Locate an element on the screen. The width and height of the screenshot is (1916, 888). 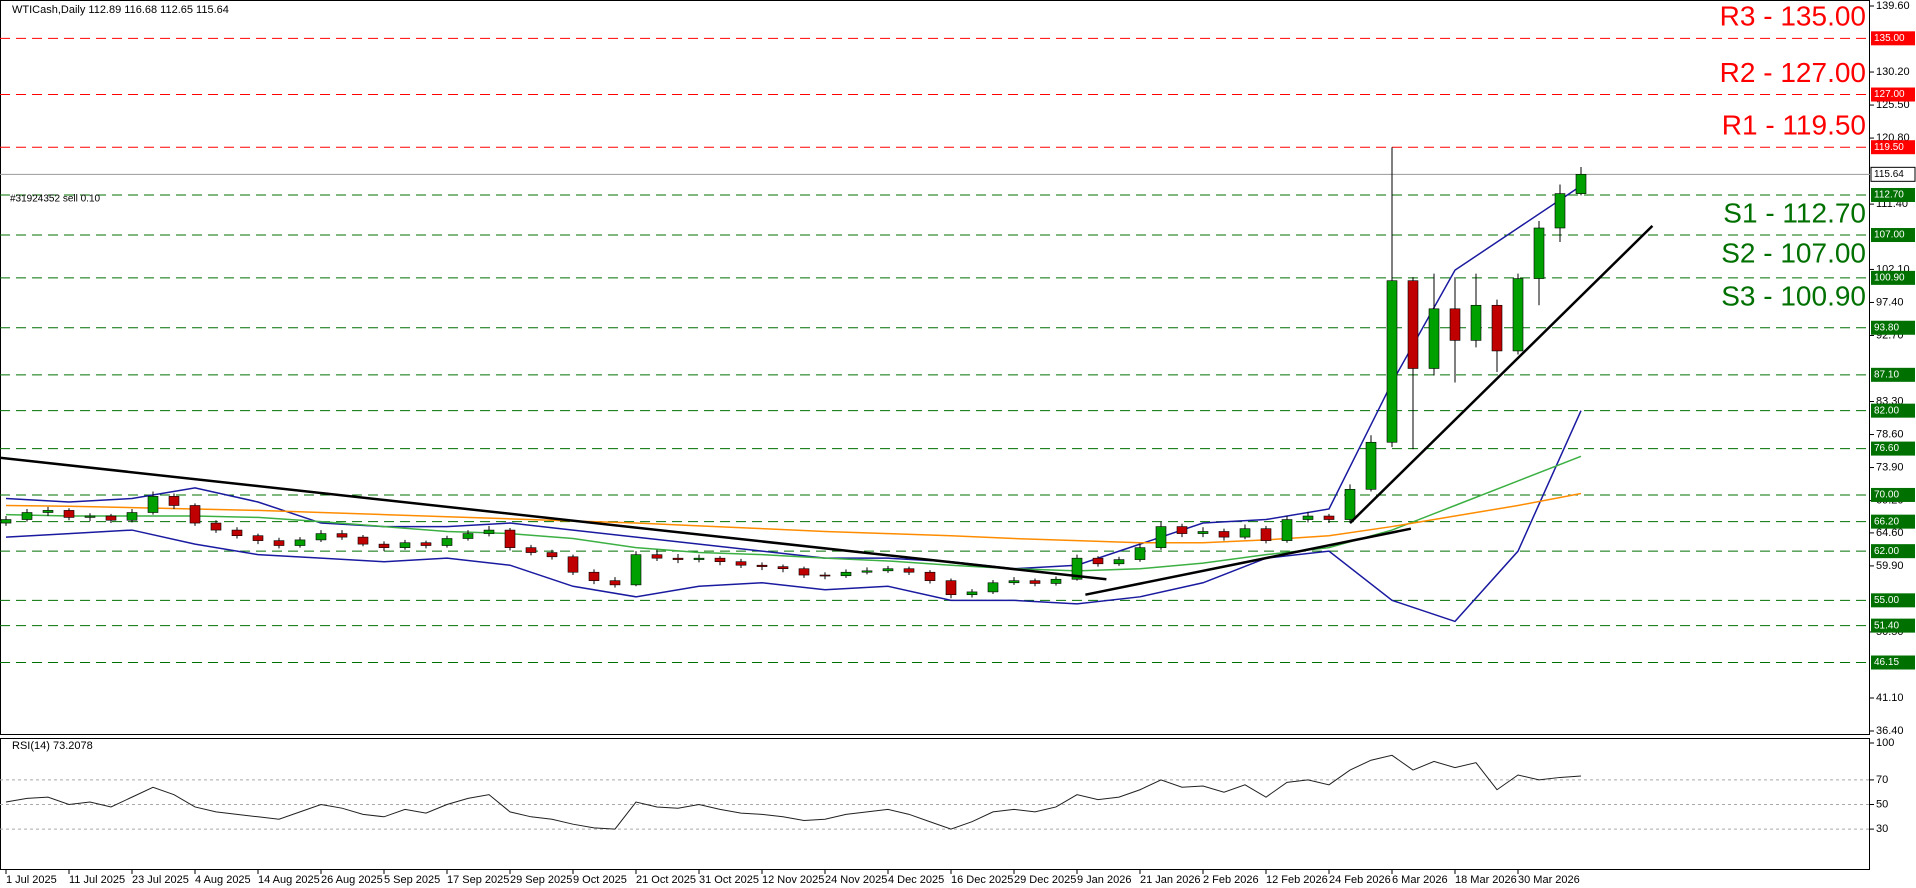
level-badge-label: 51.40 is located at coordinates (1886, 625).